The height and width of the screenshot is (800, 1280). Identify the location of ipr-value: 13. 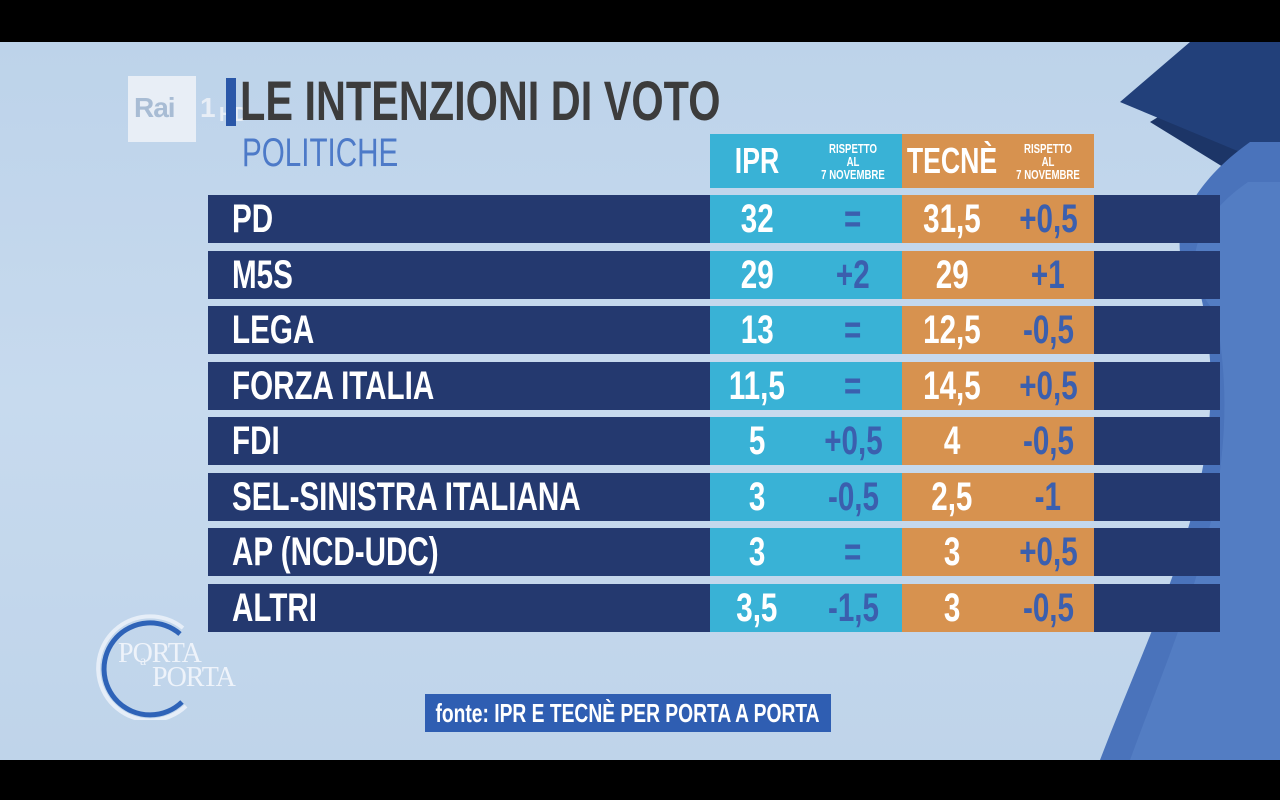
(757, 330).